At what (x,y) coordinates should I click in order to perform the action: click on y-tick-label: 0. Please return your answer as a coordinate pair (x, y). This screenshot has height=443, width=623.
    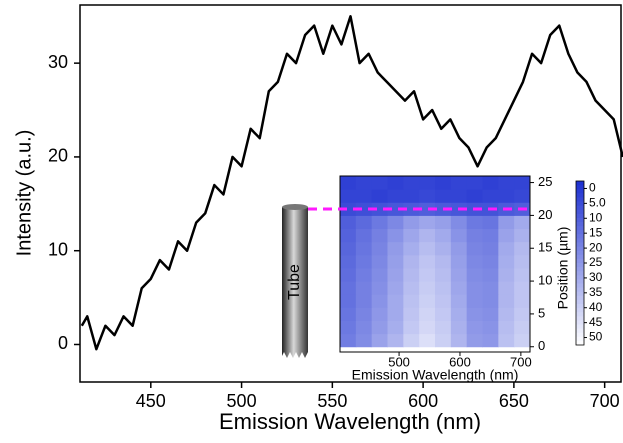
    Looking at the image, I should click on (63, 343).